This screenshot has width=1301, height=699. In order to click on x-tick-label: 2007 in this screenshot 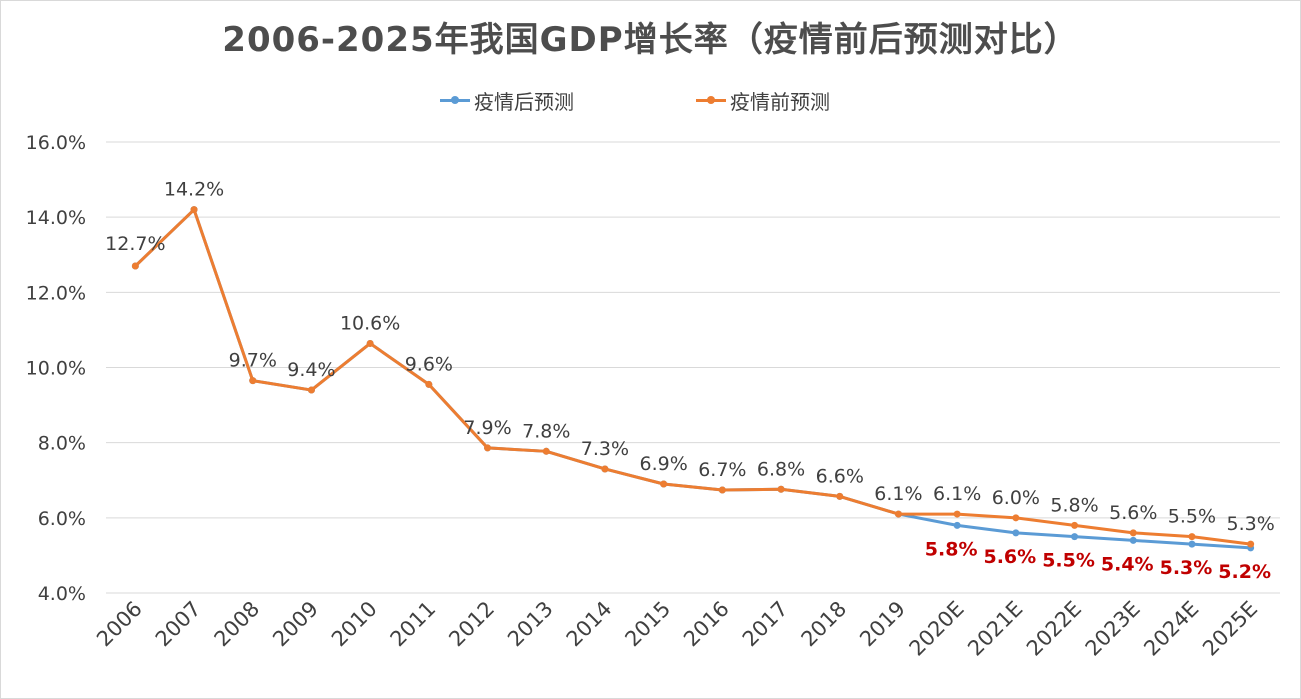, I will do `click(178, 624)`.